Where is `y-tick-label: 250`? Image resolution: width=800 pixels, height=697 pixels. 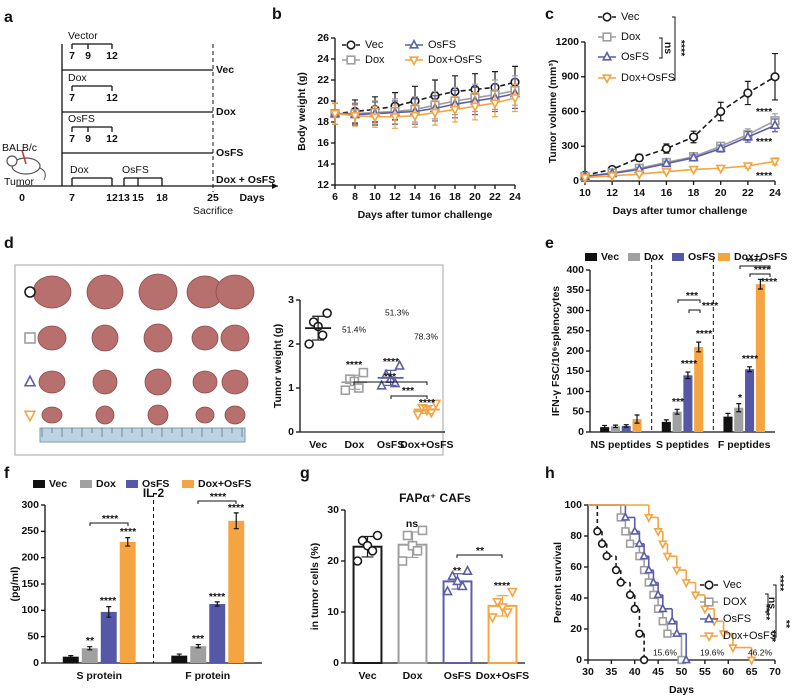 y-tick-label: 250 is located at coordinates (575, 331).